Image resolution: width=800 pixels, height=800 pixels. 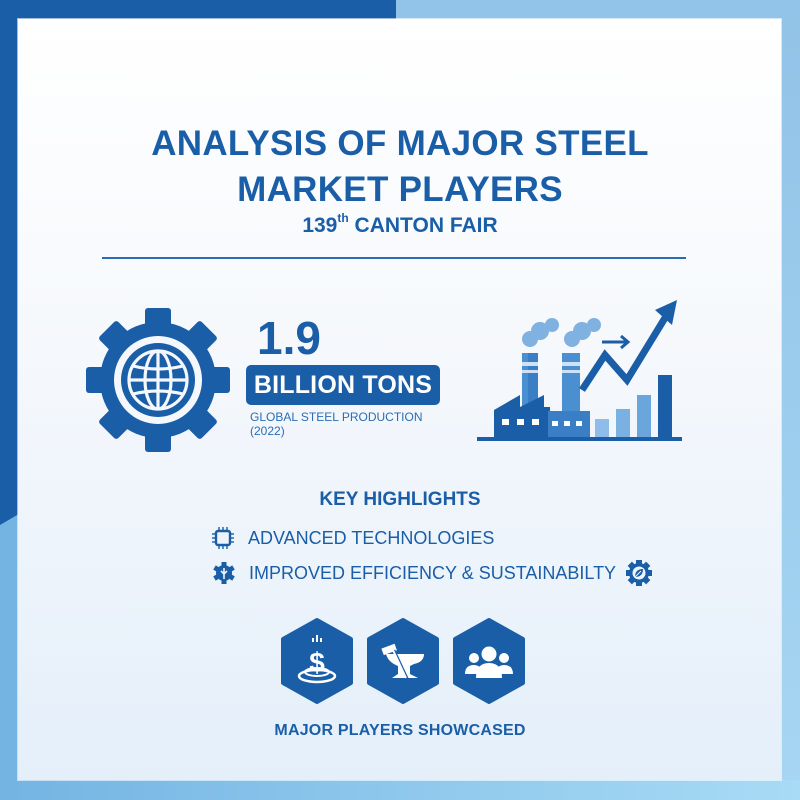 What do you see at coordinates (223, 538) in the screenshot?
I see `microchip-icon` at bounding box center [223, 538].